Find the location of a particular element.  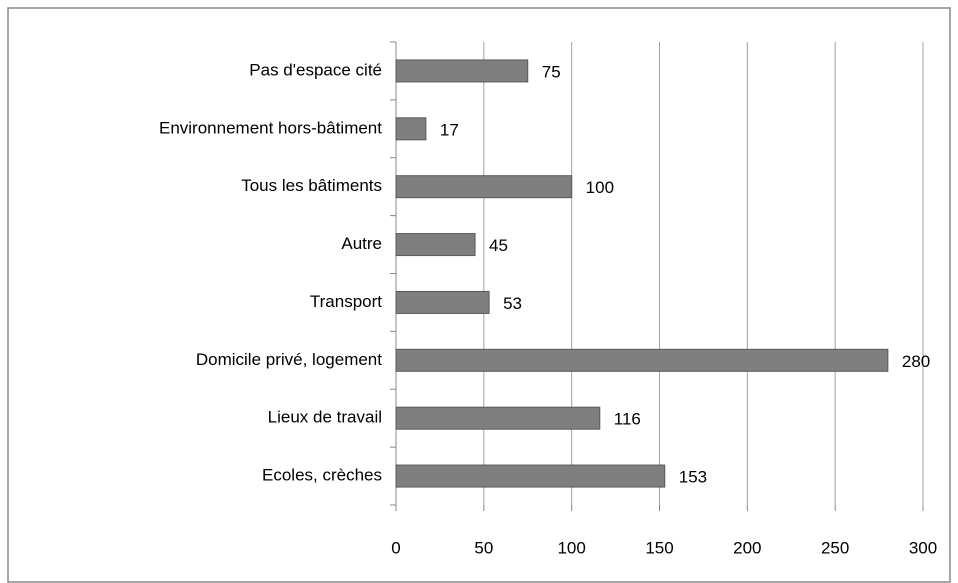

data-label: 45 is located at coordinates (498, 245).